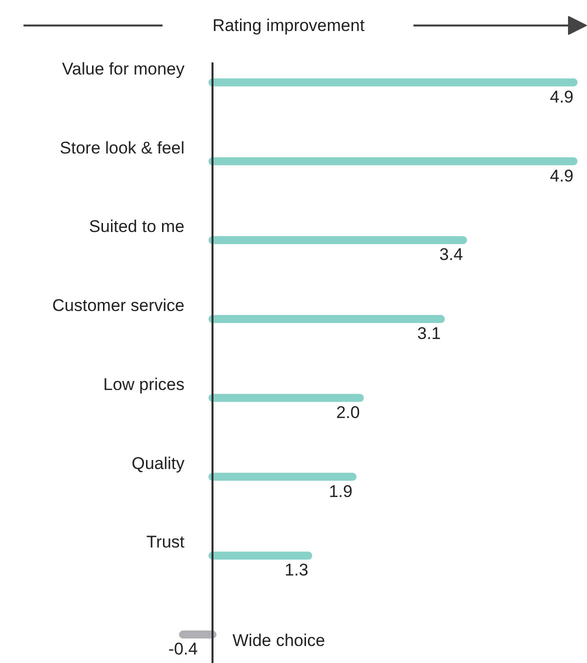 The width and height of the screenshot is (587, 663). Describe the element at coordinates (137, 226) in the screenshot. I see `y-tick-label: Suited to me` at that location.